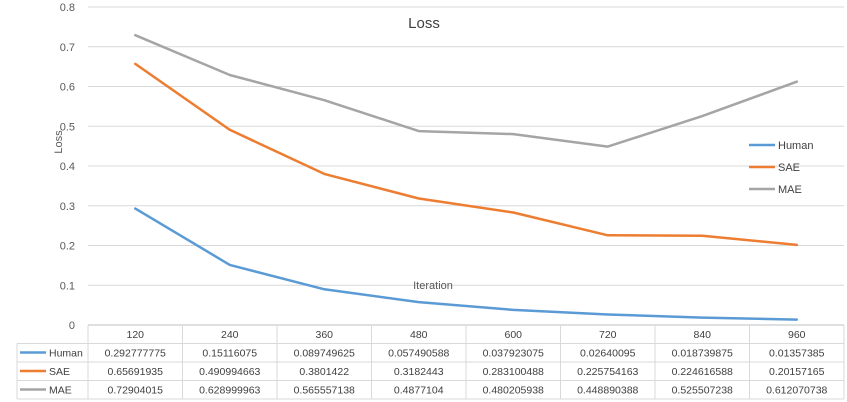 Image resolution: width=847 pixels, height=402 pixels. What do you see at coordinates (66, 354) in the screenshot?
I see `table-row-header: Human` at bounding box center [66, 354].